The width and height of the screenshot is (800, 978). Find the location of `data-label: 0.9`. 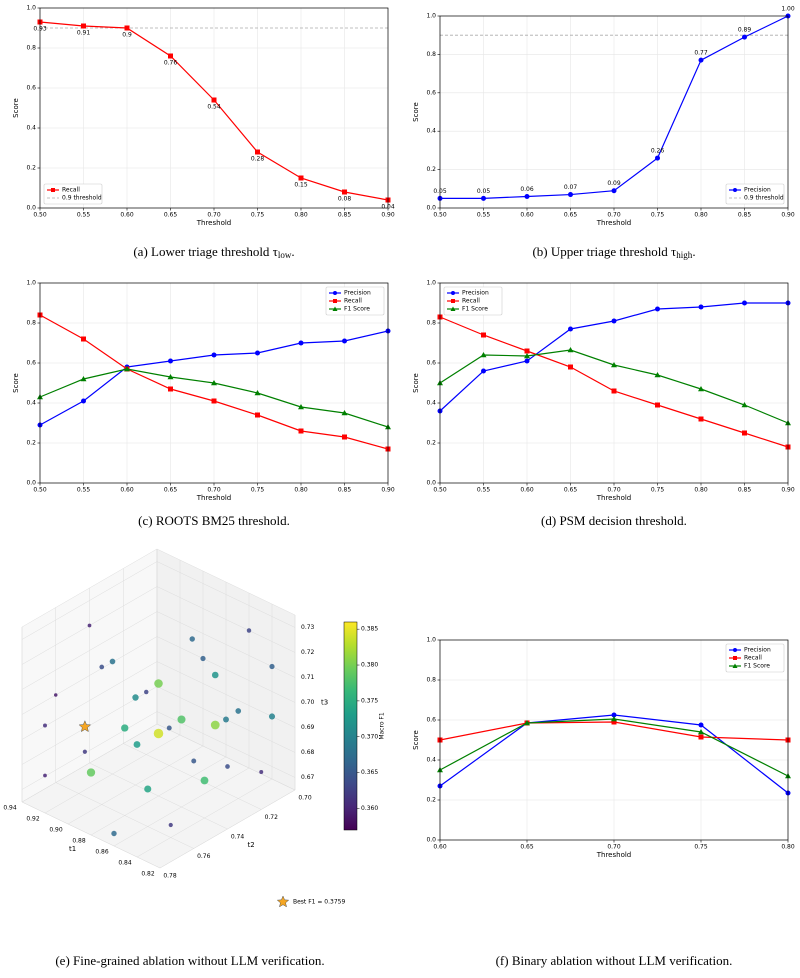

data-label: 0.9 is located at coordinates (127, 35).